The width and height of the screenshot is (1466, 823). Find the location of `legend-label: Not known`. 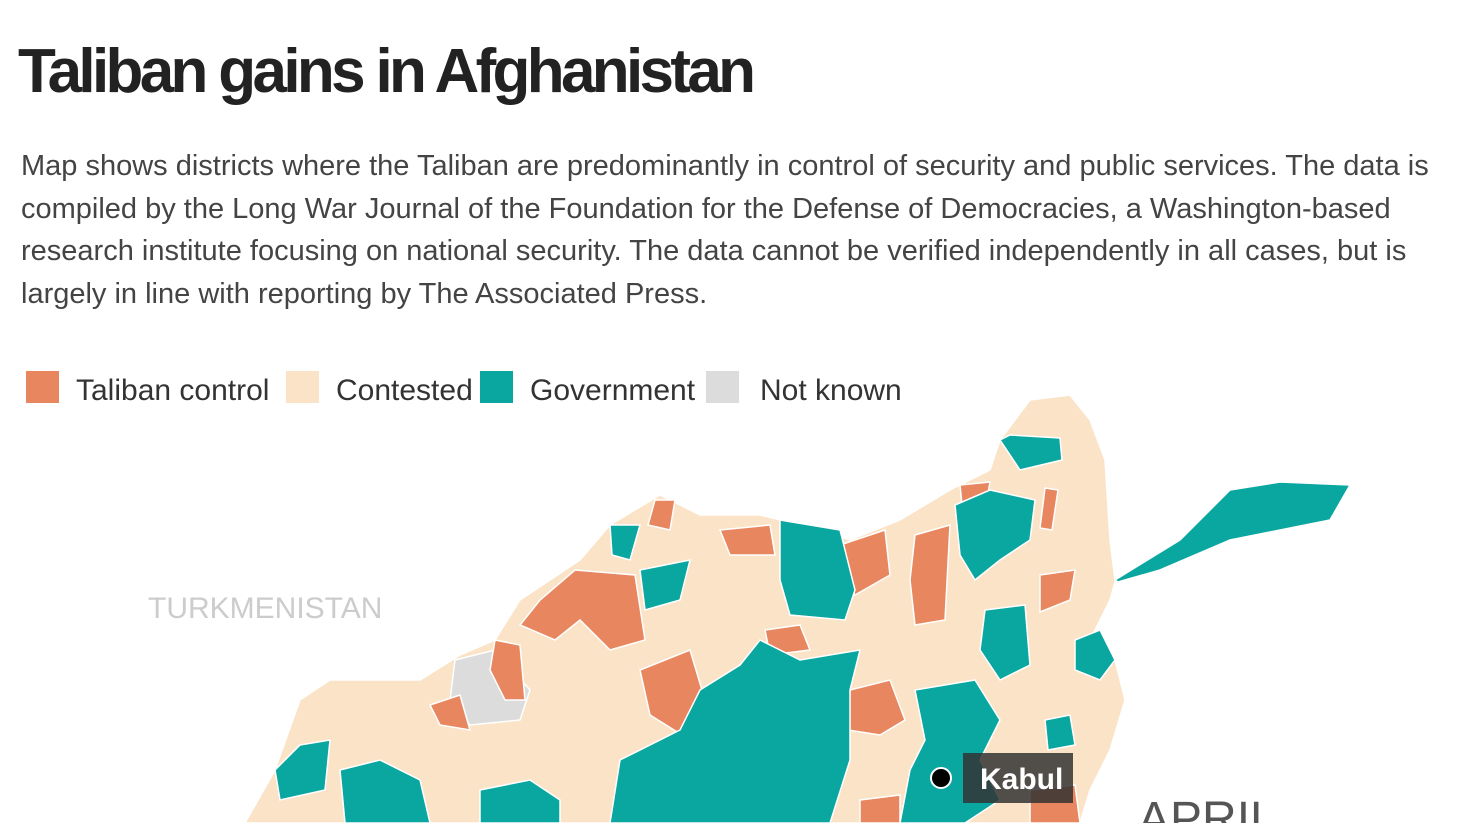

legend-label: Not known is located at coordinates (831, 390).